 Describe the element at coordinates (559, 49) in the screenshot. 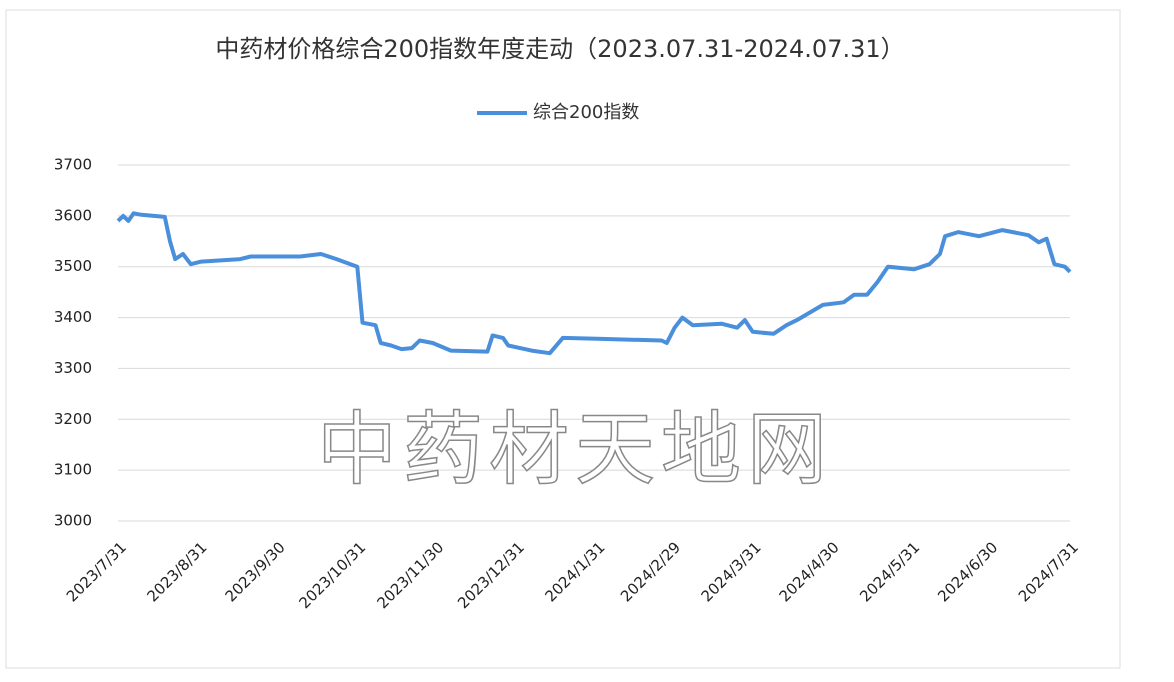

I see `chart-title: 中药材价格综合200指数年度走动（2023.07.31-2024.07.31）` at that location.